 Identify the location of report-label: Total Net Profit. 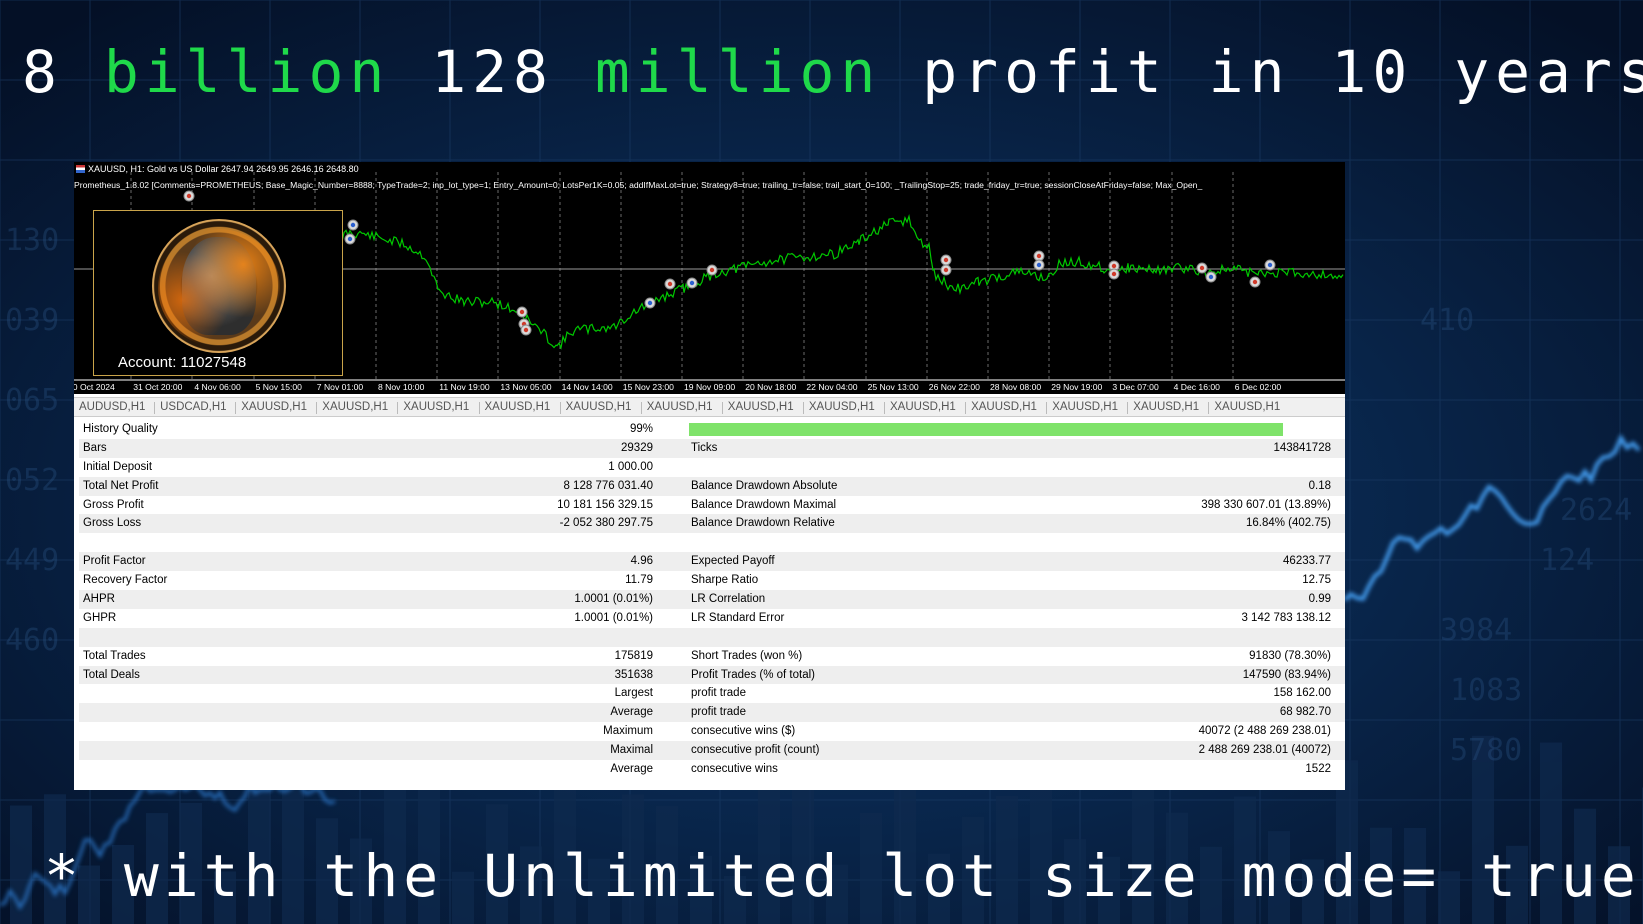
(121, 485).